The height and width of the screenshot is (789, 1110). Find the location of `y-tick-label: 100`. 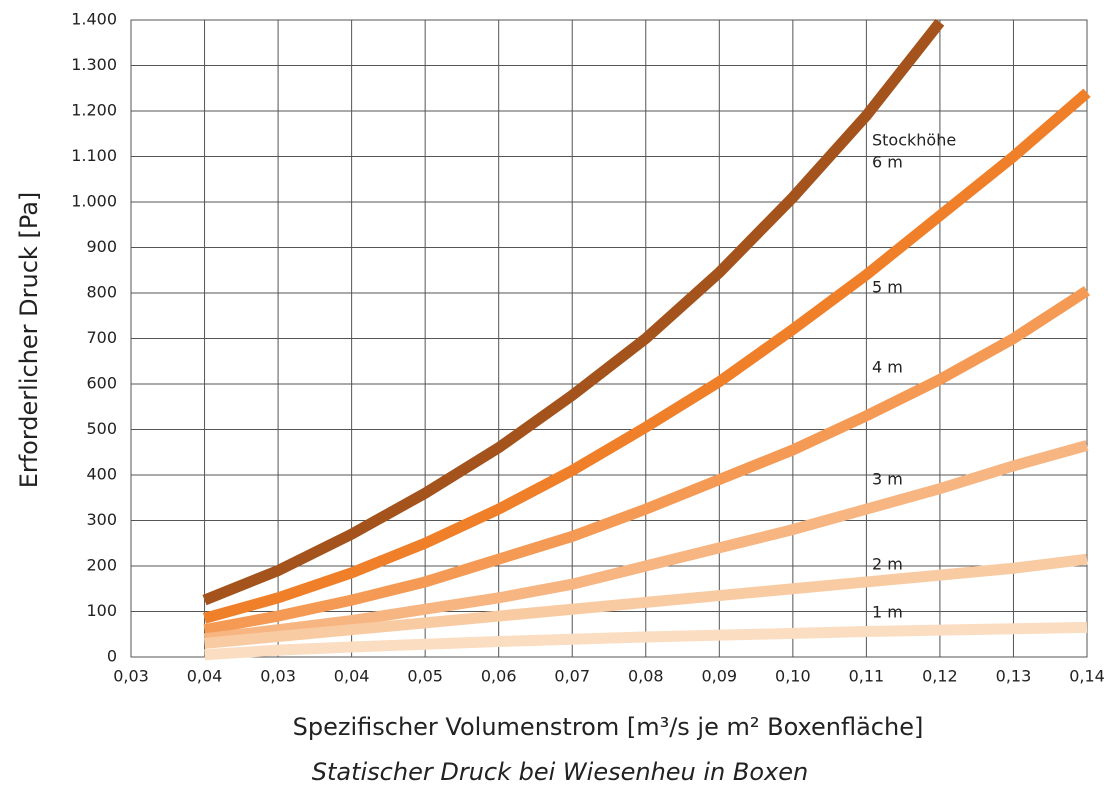

y-tick-label: 100 is located at coordinates (101, 610).